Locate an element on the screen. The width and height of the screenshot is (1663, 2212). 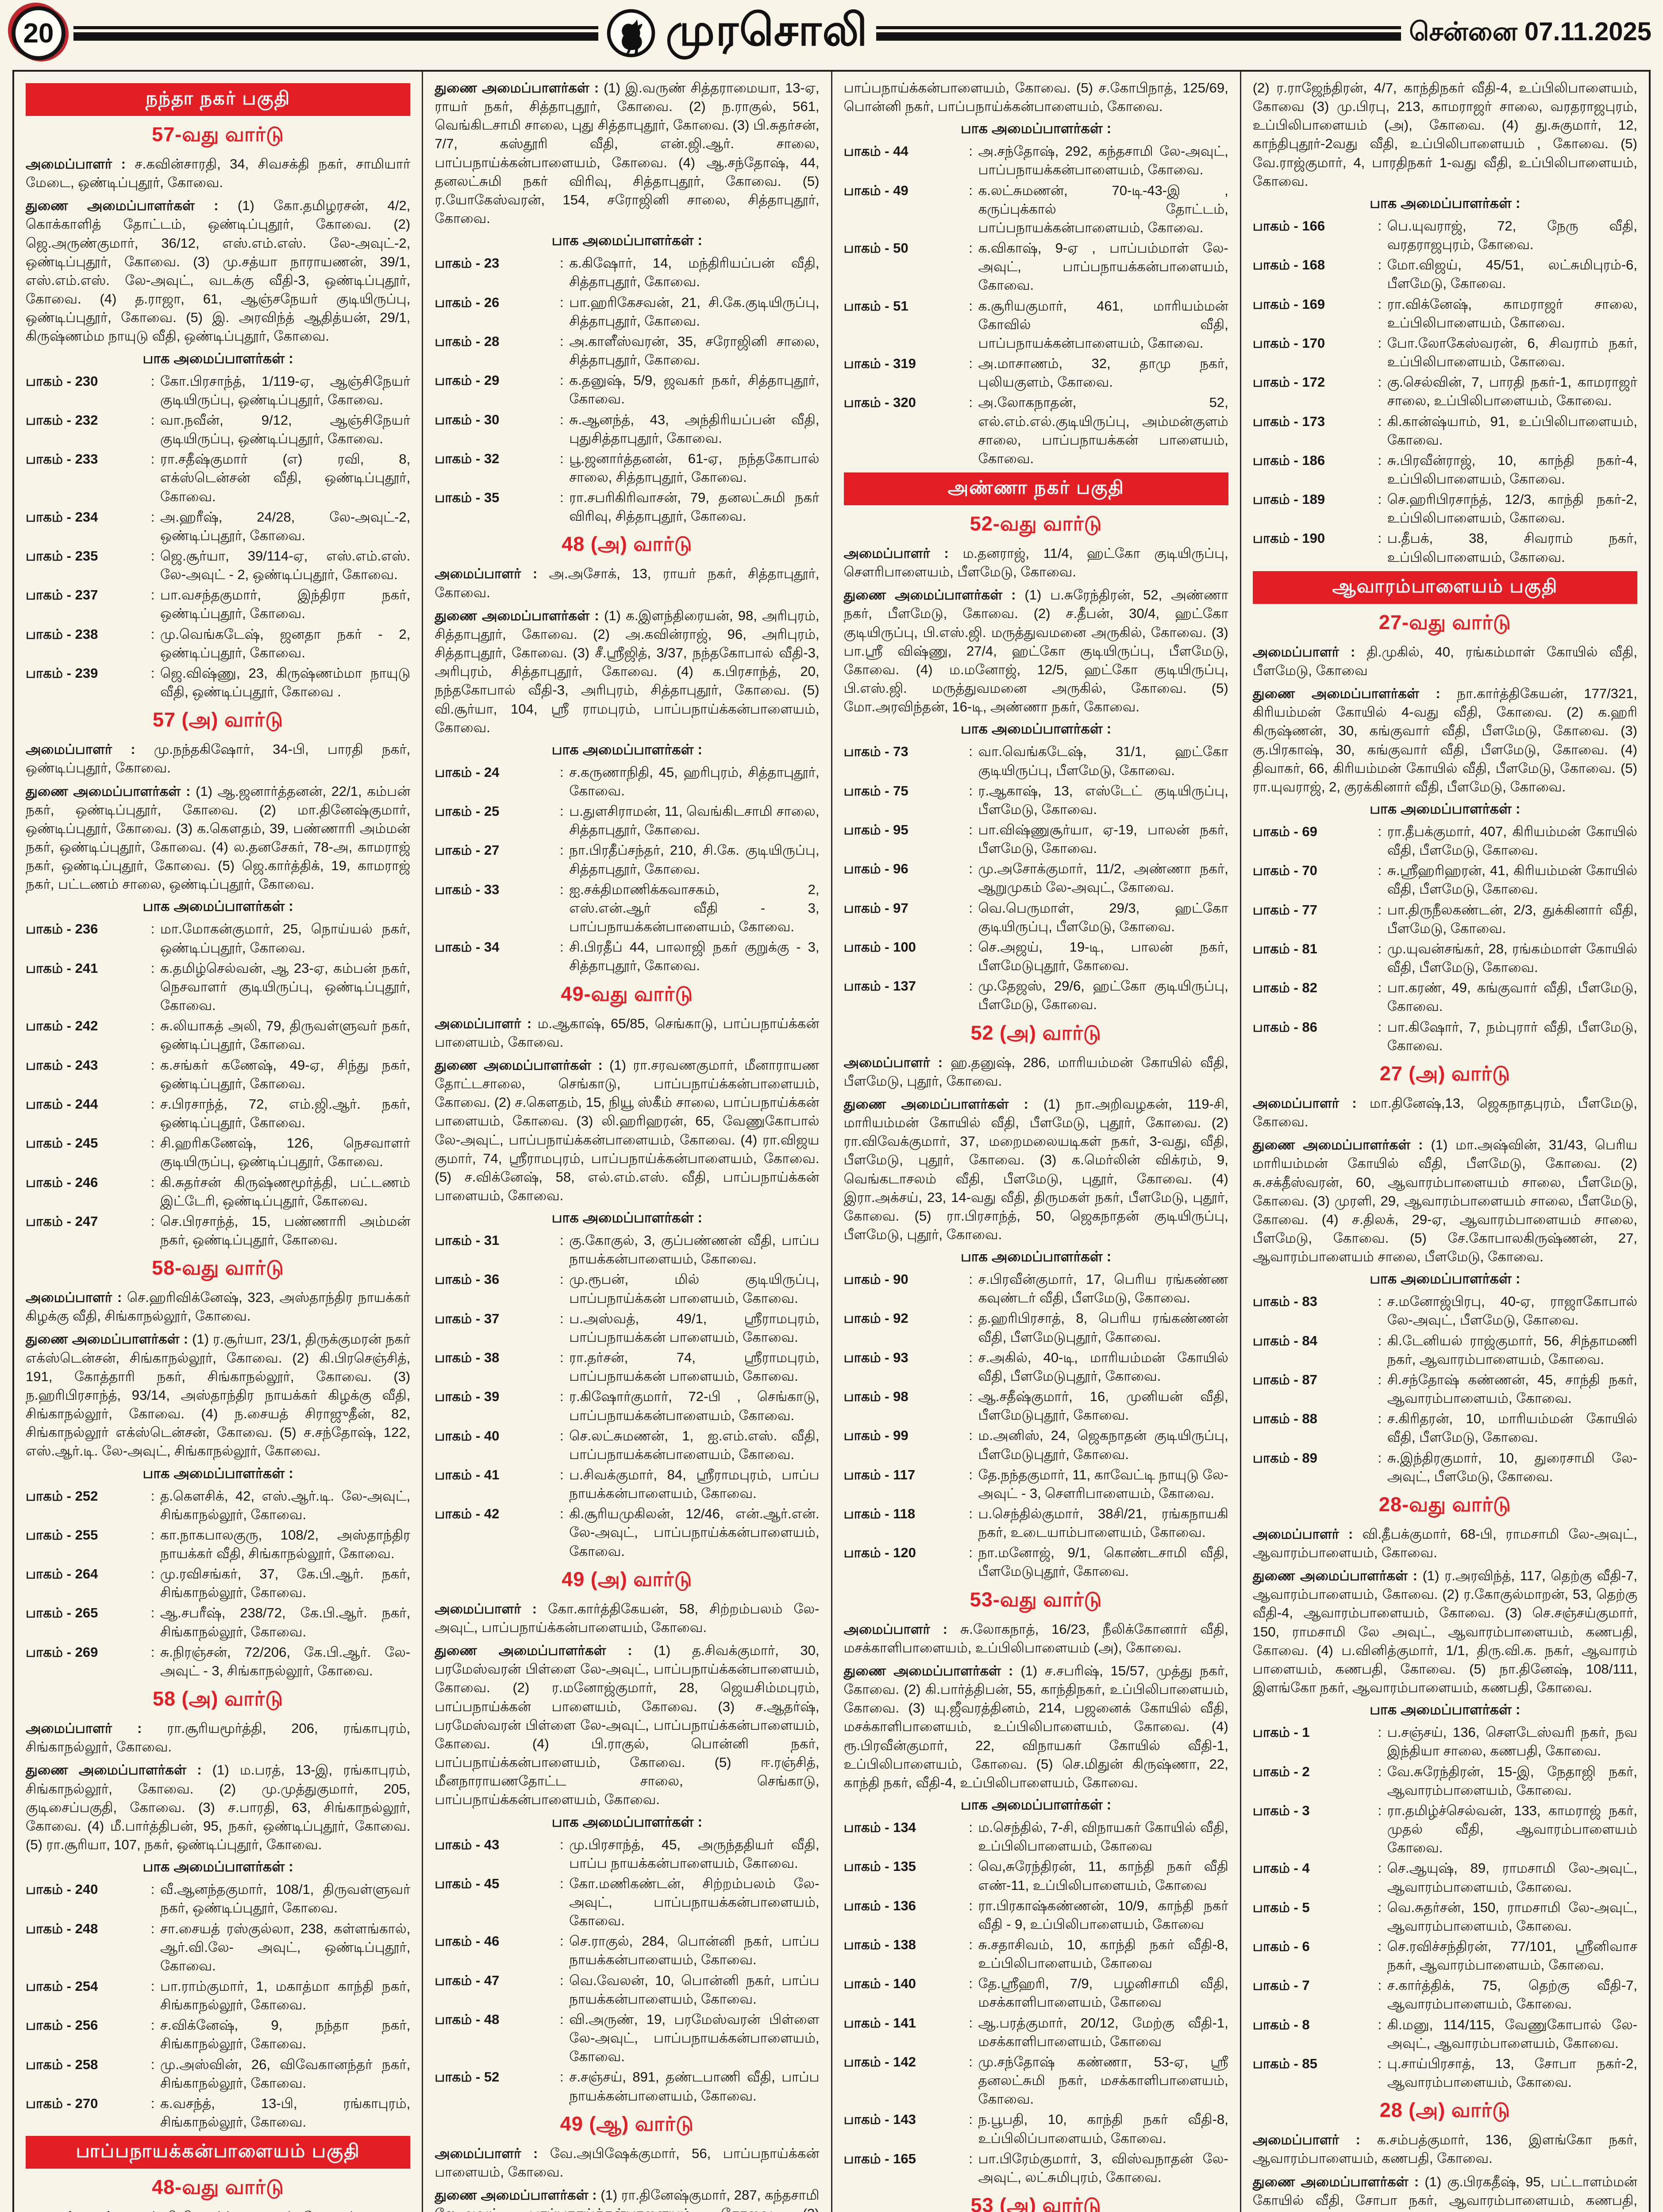
page-number-badge: 20 is located at coordinates (39, 33).